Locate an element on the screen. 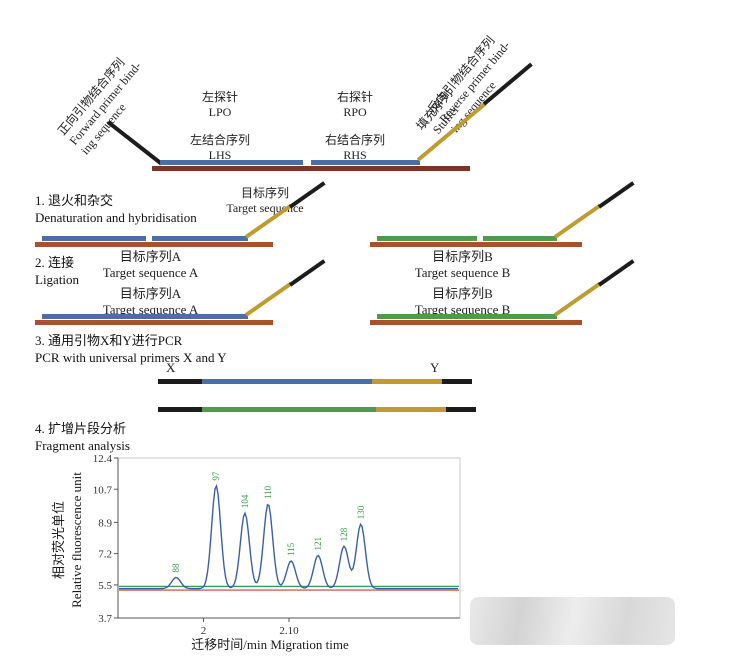  svg-text: 110 is located at coordinates (268, 492).